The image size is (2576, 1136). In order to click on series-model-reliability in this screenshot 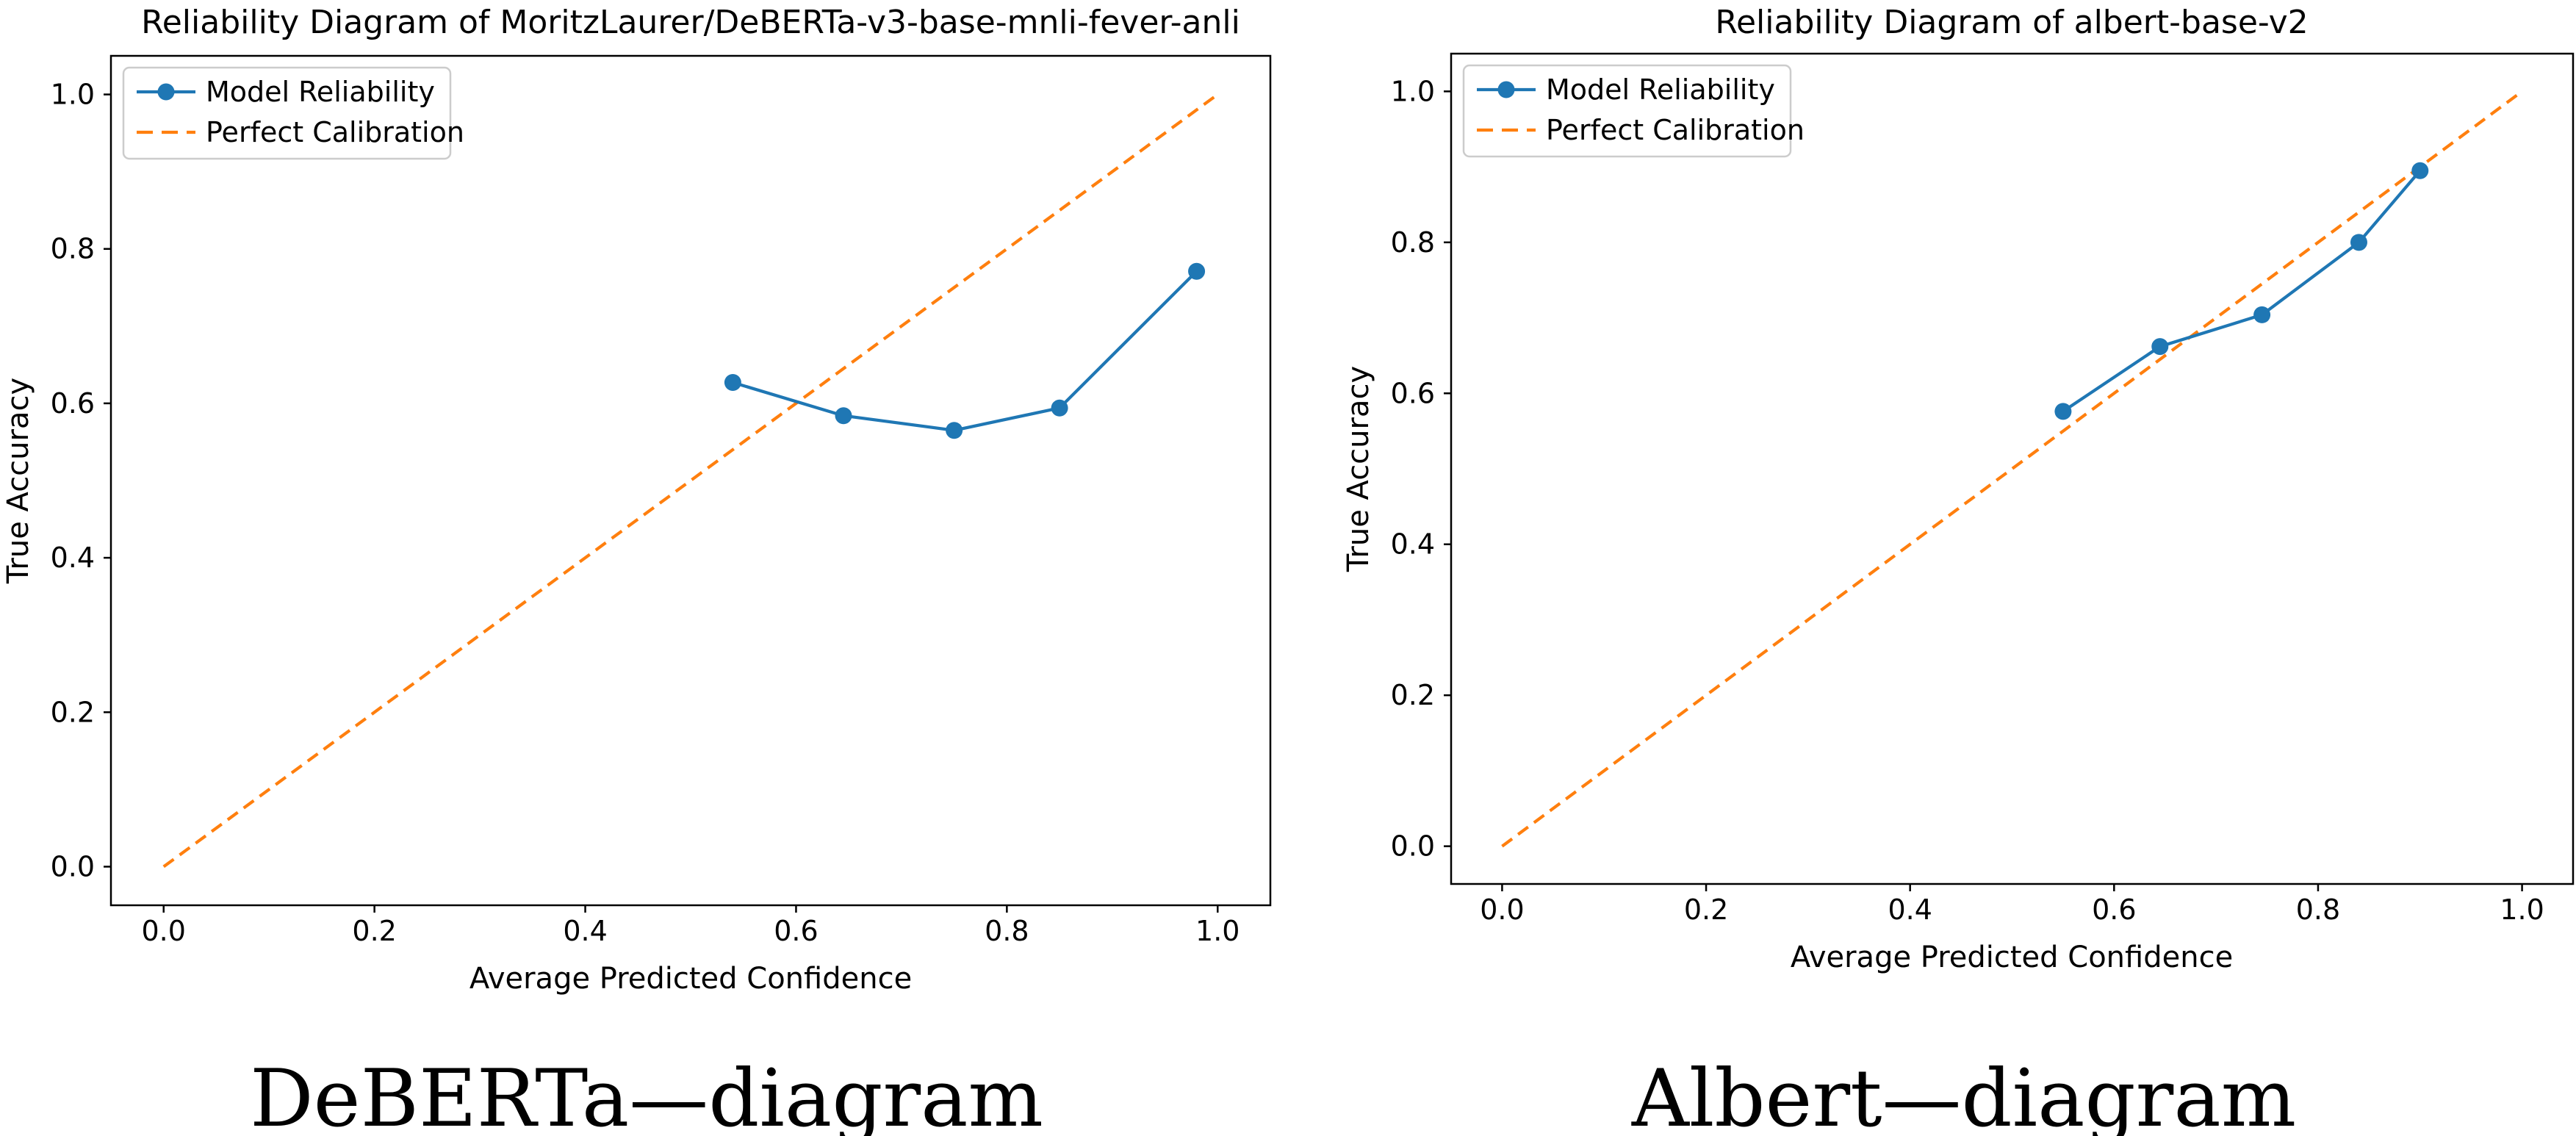, I will do `click(965, 351)`.